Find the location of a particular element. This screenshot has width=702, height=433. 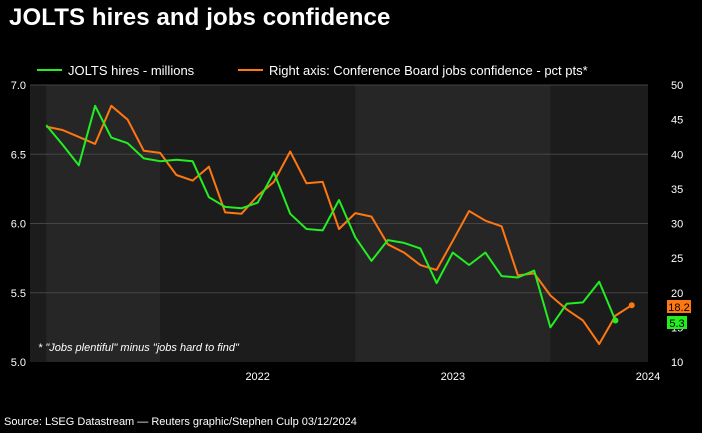

end-tag-hires: 5.3 is located at coordinates (676, 324).